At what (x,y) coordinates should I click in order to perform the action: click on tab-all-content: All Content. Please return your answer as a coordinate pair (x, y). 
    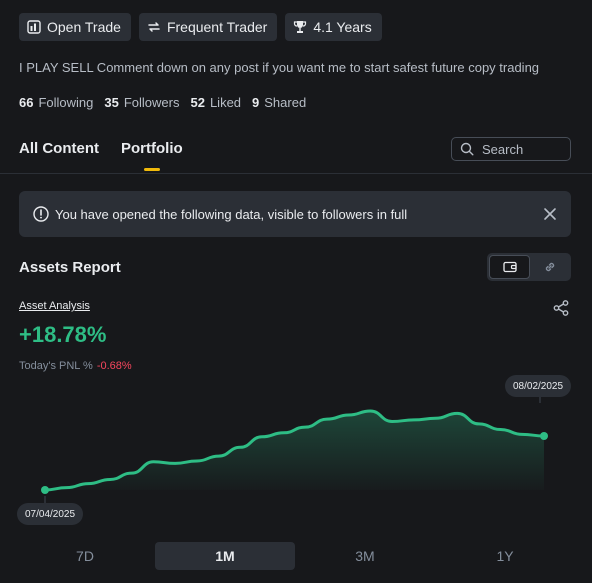
    Looking at the image, I should click on (59, 148).